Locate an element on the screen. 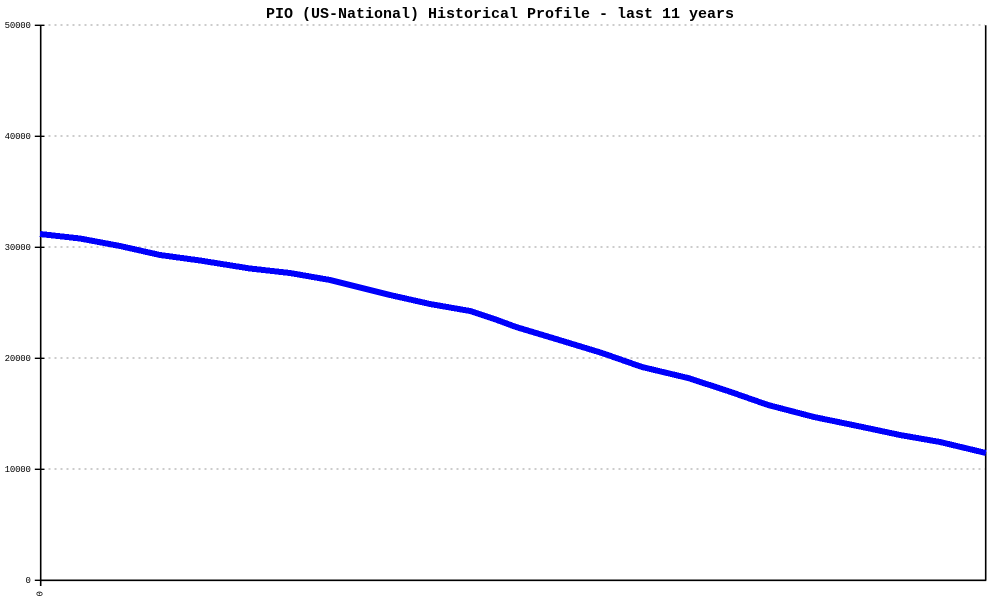 Image resolution: width=1000 pixels, height=600 pixels. svg-text: 30000 is located at coordinates (18, 248).